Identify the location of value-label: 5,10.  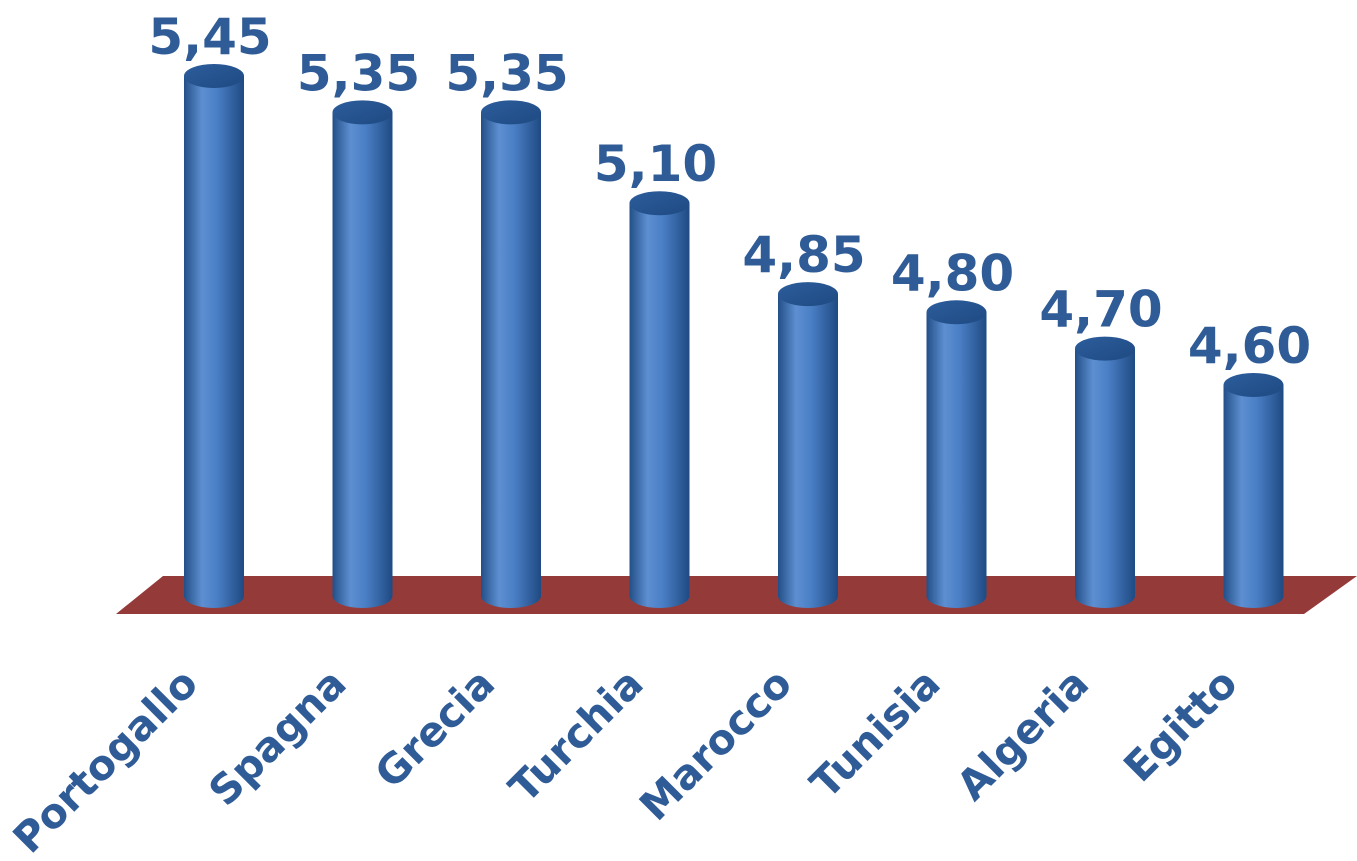
(655, 164).